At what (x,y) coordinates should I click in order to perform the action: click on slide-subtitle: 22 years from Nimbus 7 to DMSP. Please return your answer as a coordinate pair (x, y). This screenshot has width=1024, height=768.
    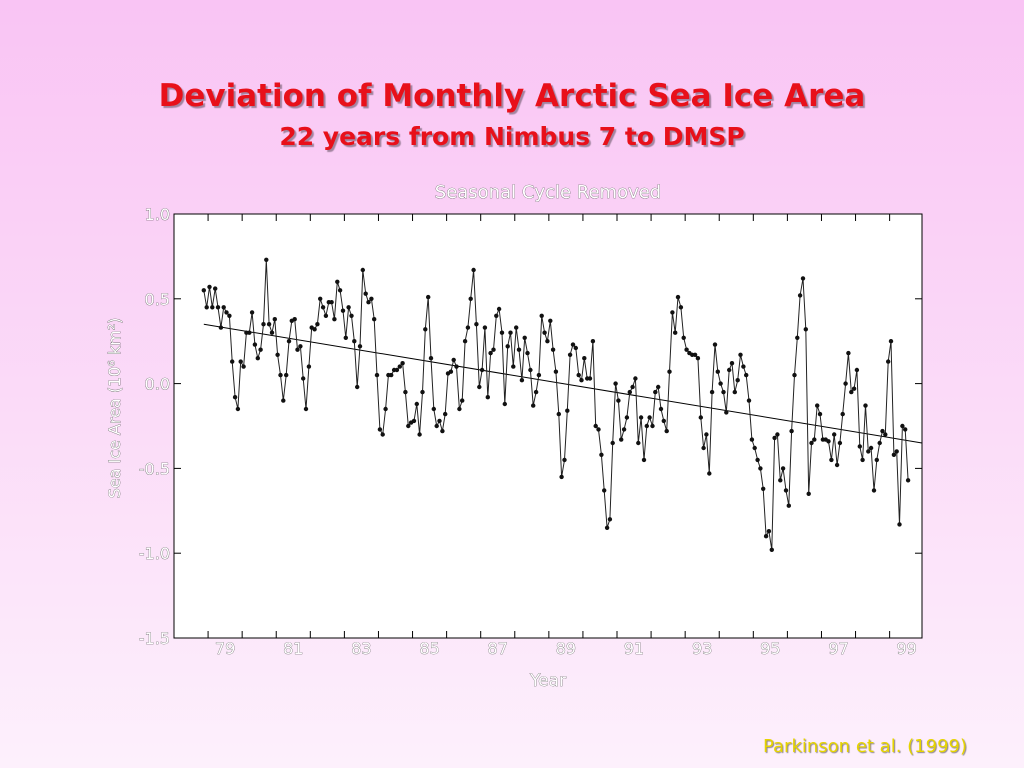
    Looking at the image, I should click on (512, 136).